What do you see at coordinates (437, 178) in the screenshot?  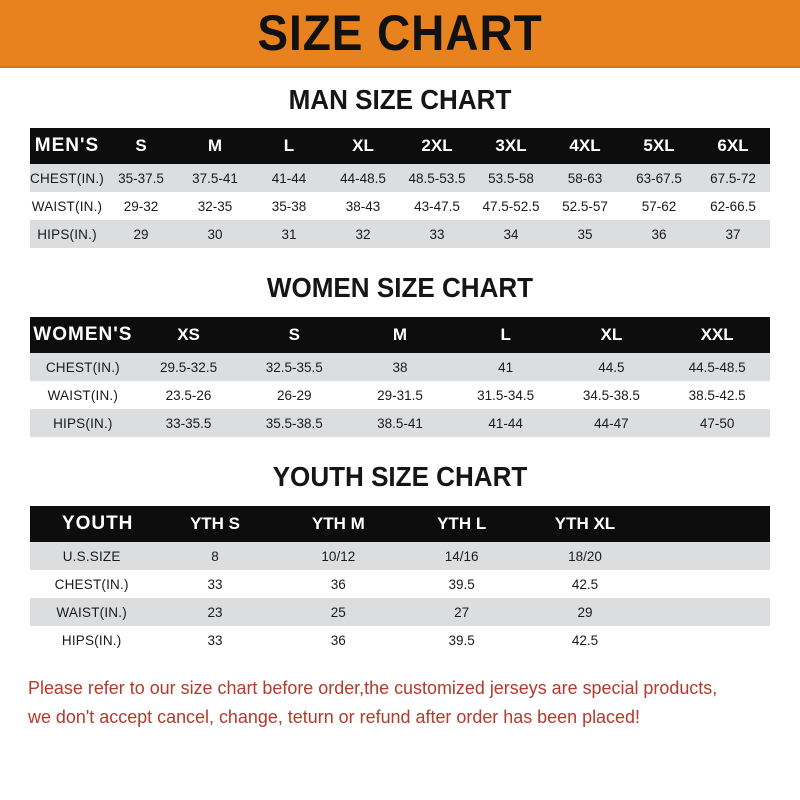 I see `cell-value: 48.5-53.5` at bounding box center [437, 178].